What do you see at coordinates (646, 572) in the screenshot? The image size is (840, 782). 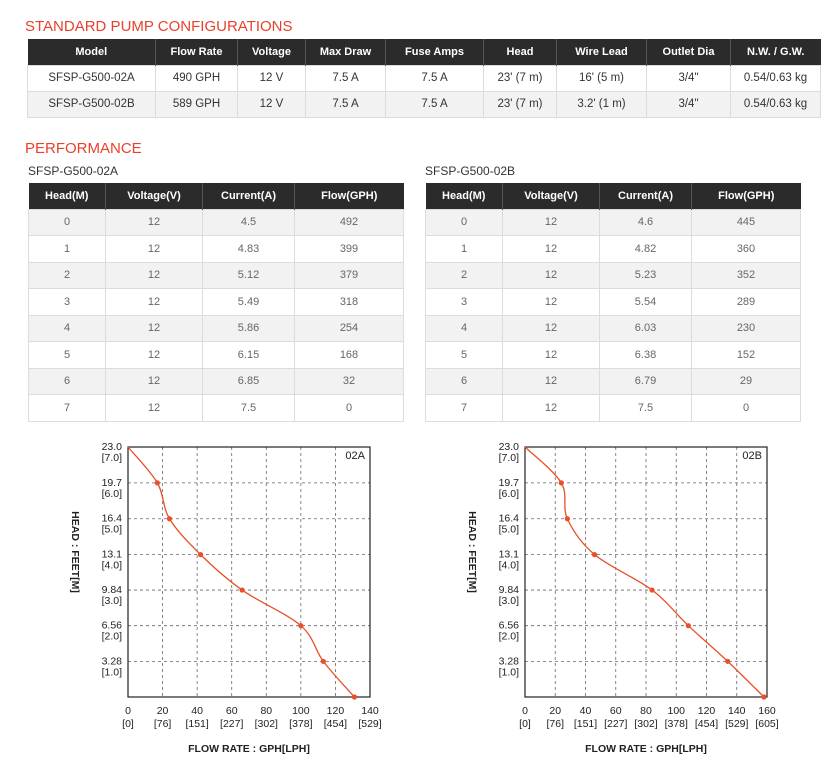 I see `plot-frame` at bounding box center [646, 572].